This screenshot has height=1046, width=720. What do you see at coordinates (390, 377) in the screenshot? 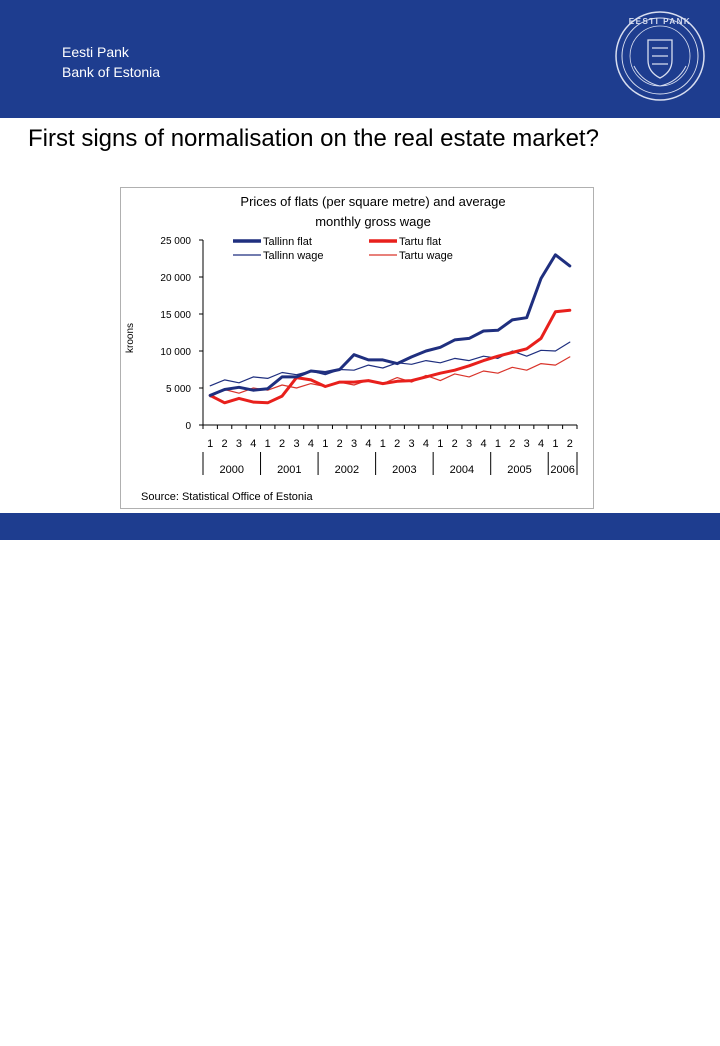
I see `series-line-tartu-wage` at bounding box center [390, 377].